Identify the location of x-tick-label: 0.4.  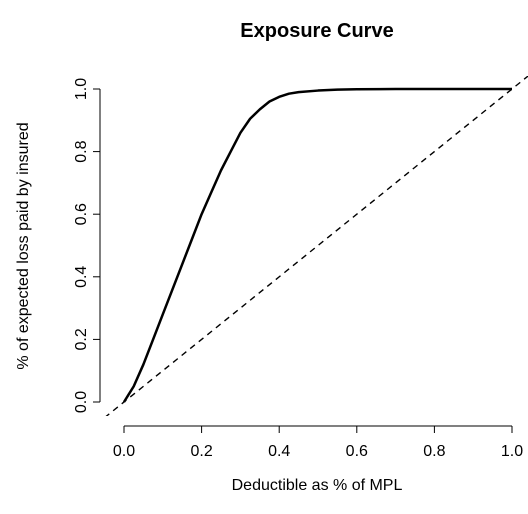
(279, 451).